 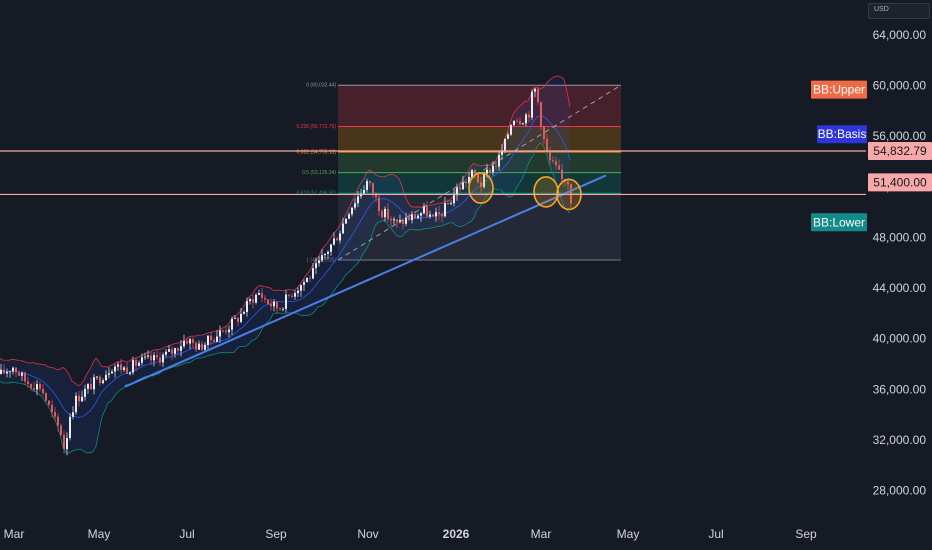 I want to click on x-axis: Mar May Jul Sep Nov 2026 Mar May Jul Sep, so click(x=410, y=534).